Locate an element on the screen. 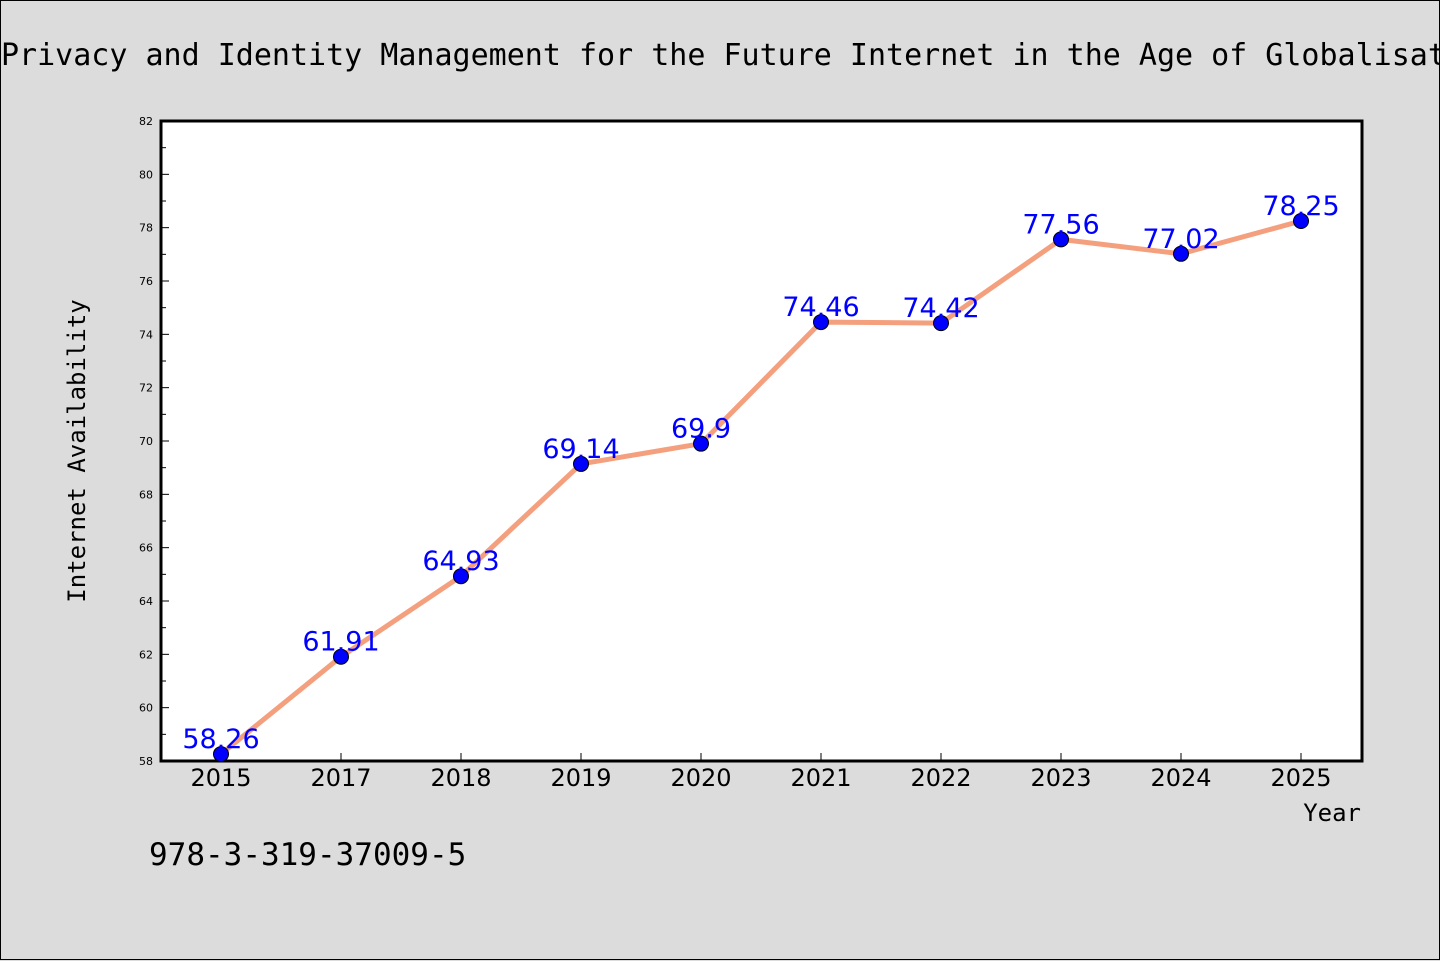 The height and width of the screenshot is (961, 1440). y-tick-label: 78 is located at coordinates (146, 228).